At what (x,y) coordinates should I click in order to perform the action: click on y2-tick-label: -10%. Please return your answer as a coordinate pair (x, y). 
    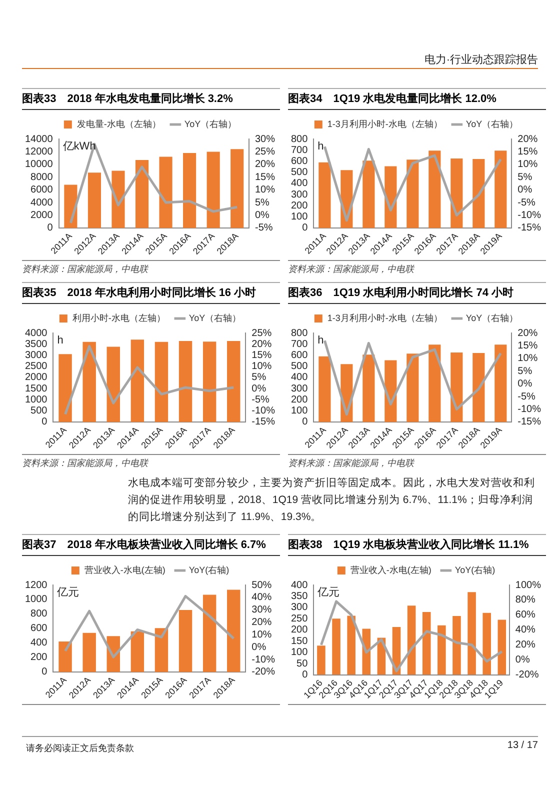
    Looking at the image, I should click on (264, 660).